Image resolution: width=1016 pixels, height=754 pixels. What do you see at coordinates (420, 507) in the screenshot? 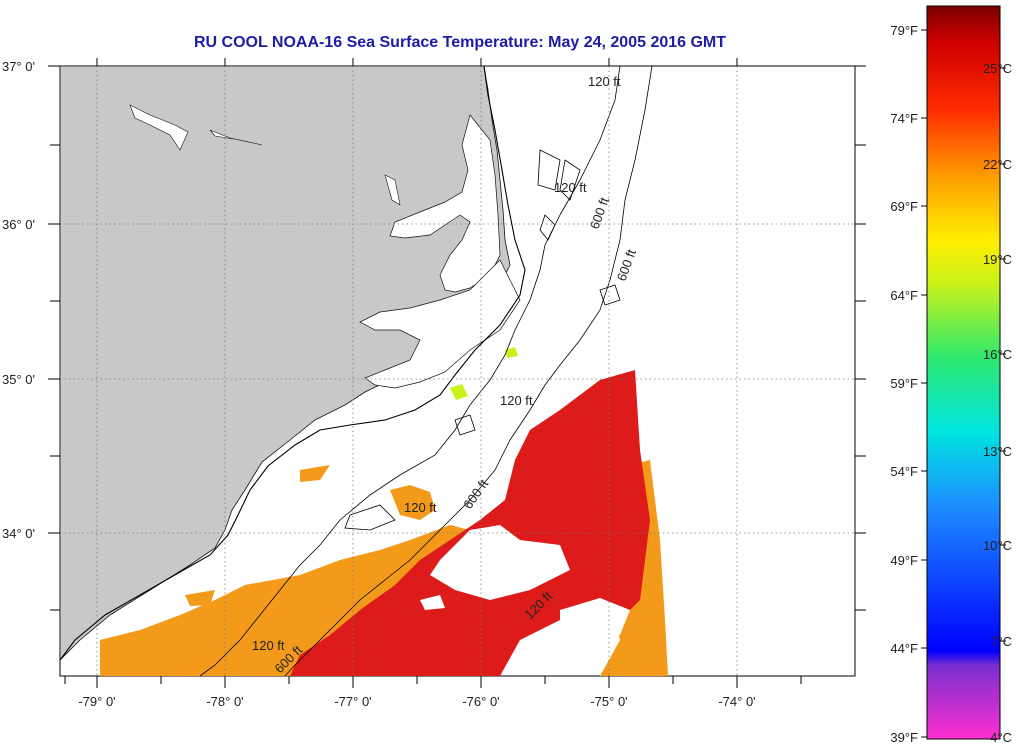
I see `contour-label-4: 120 ft` at bounding box center [420, 507].